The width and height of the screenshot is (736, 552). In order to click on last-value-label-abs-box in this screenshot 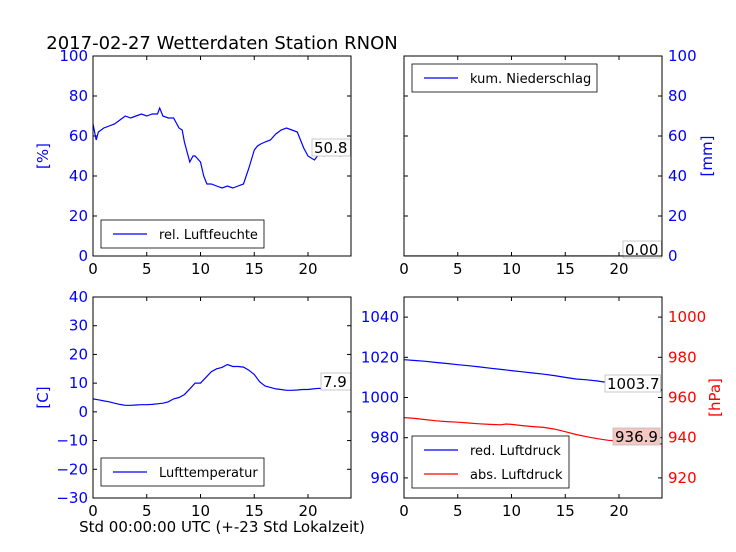, I will do `click(636, 436)`.